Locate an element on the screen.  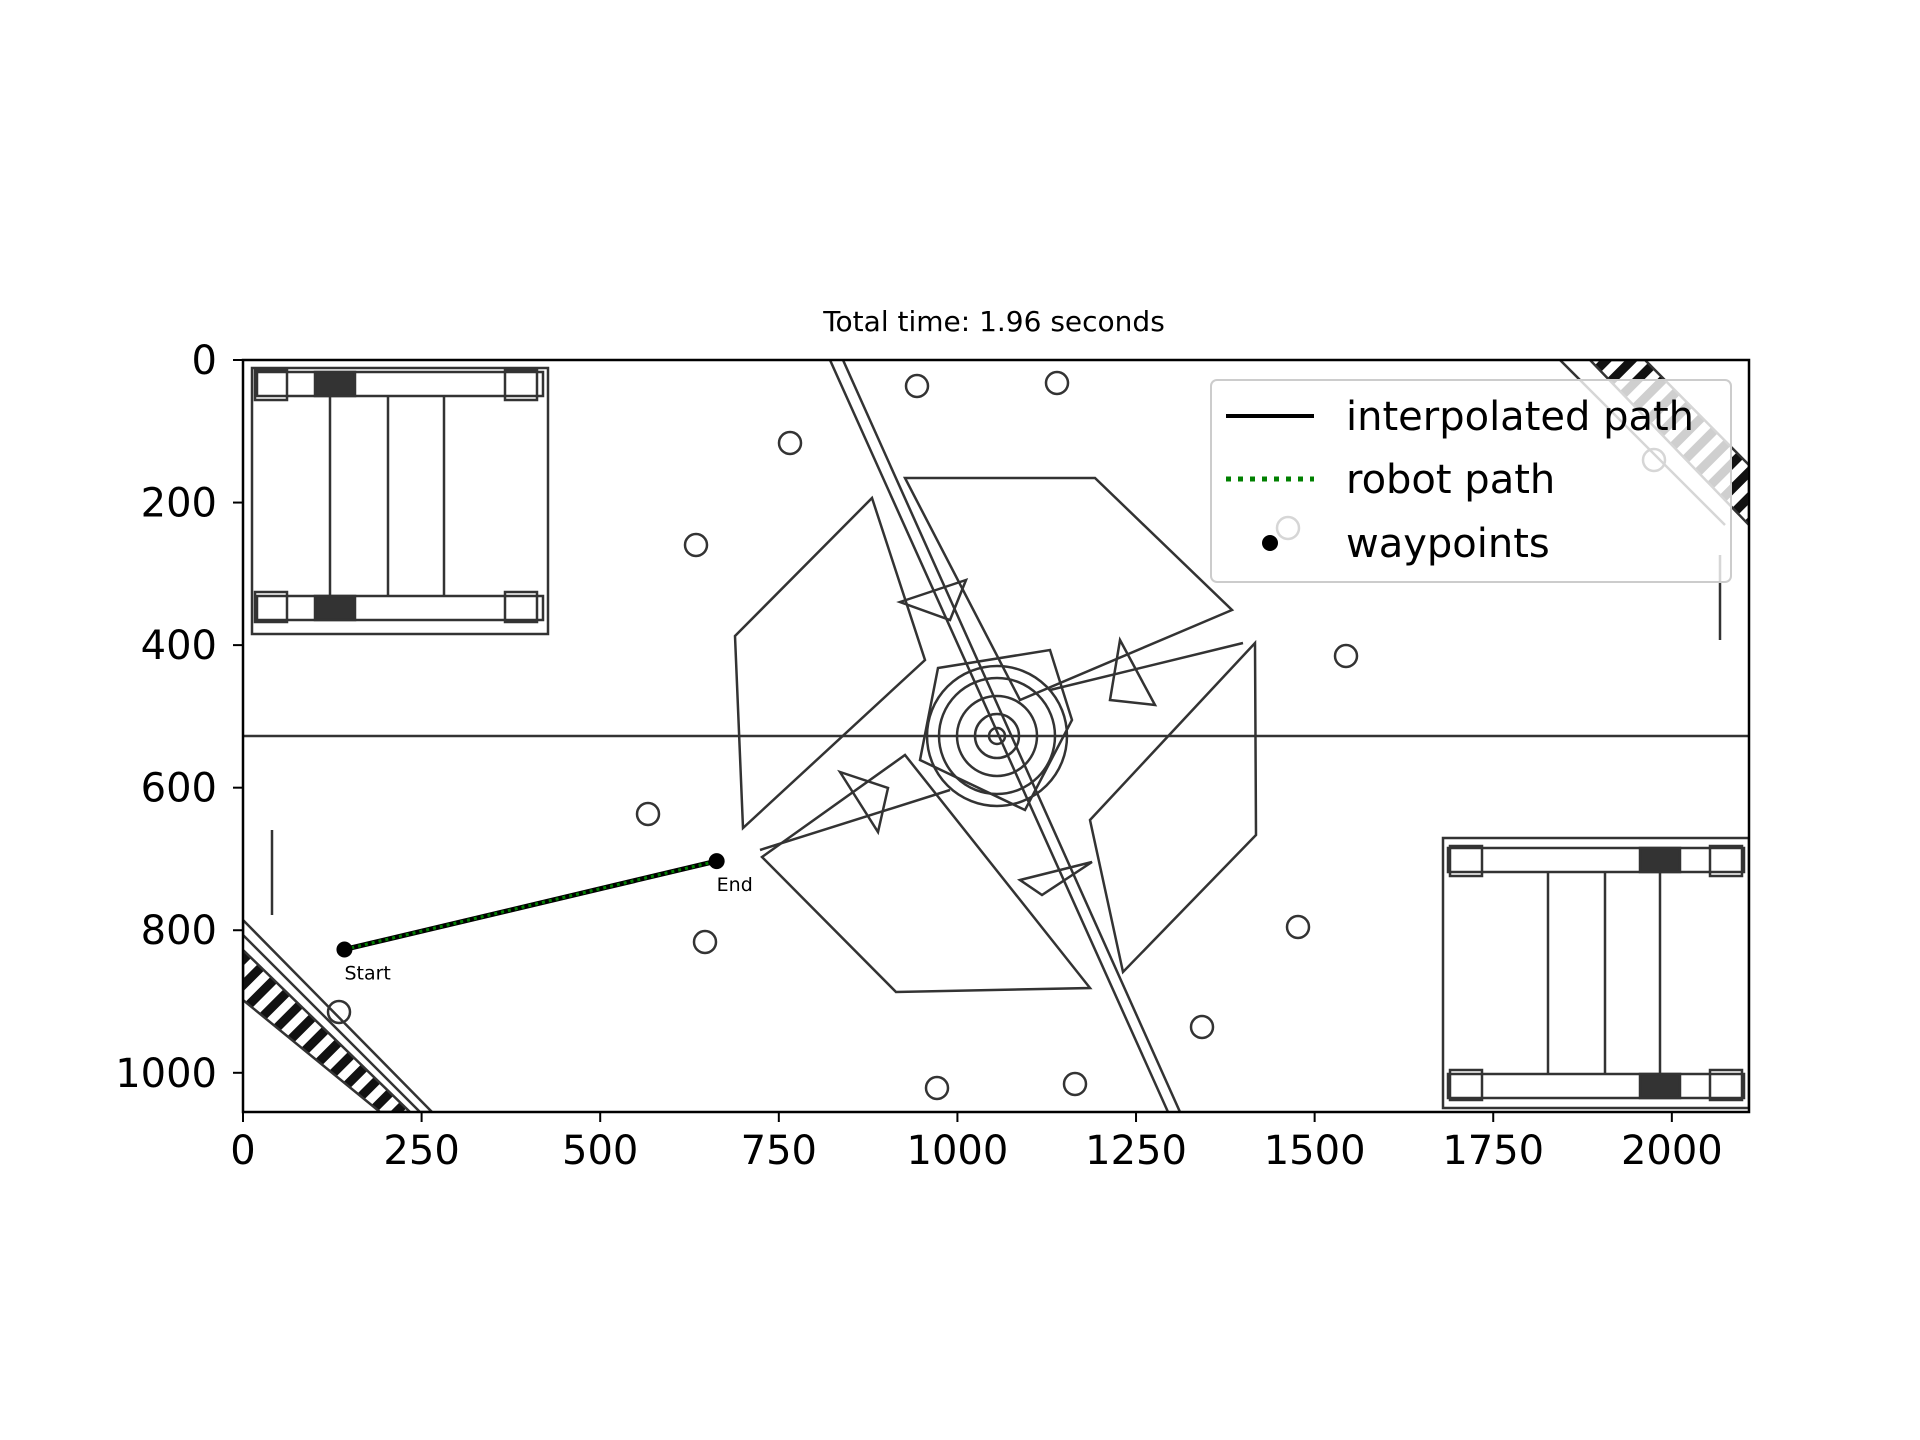
x-tick-label: 750 is located at coordinates (779, 1151).